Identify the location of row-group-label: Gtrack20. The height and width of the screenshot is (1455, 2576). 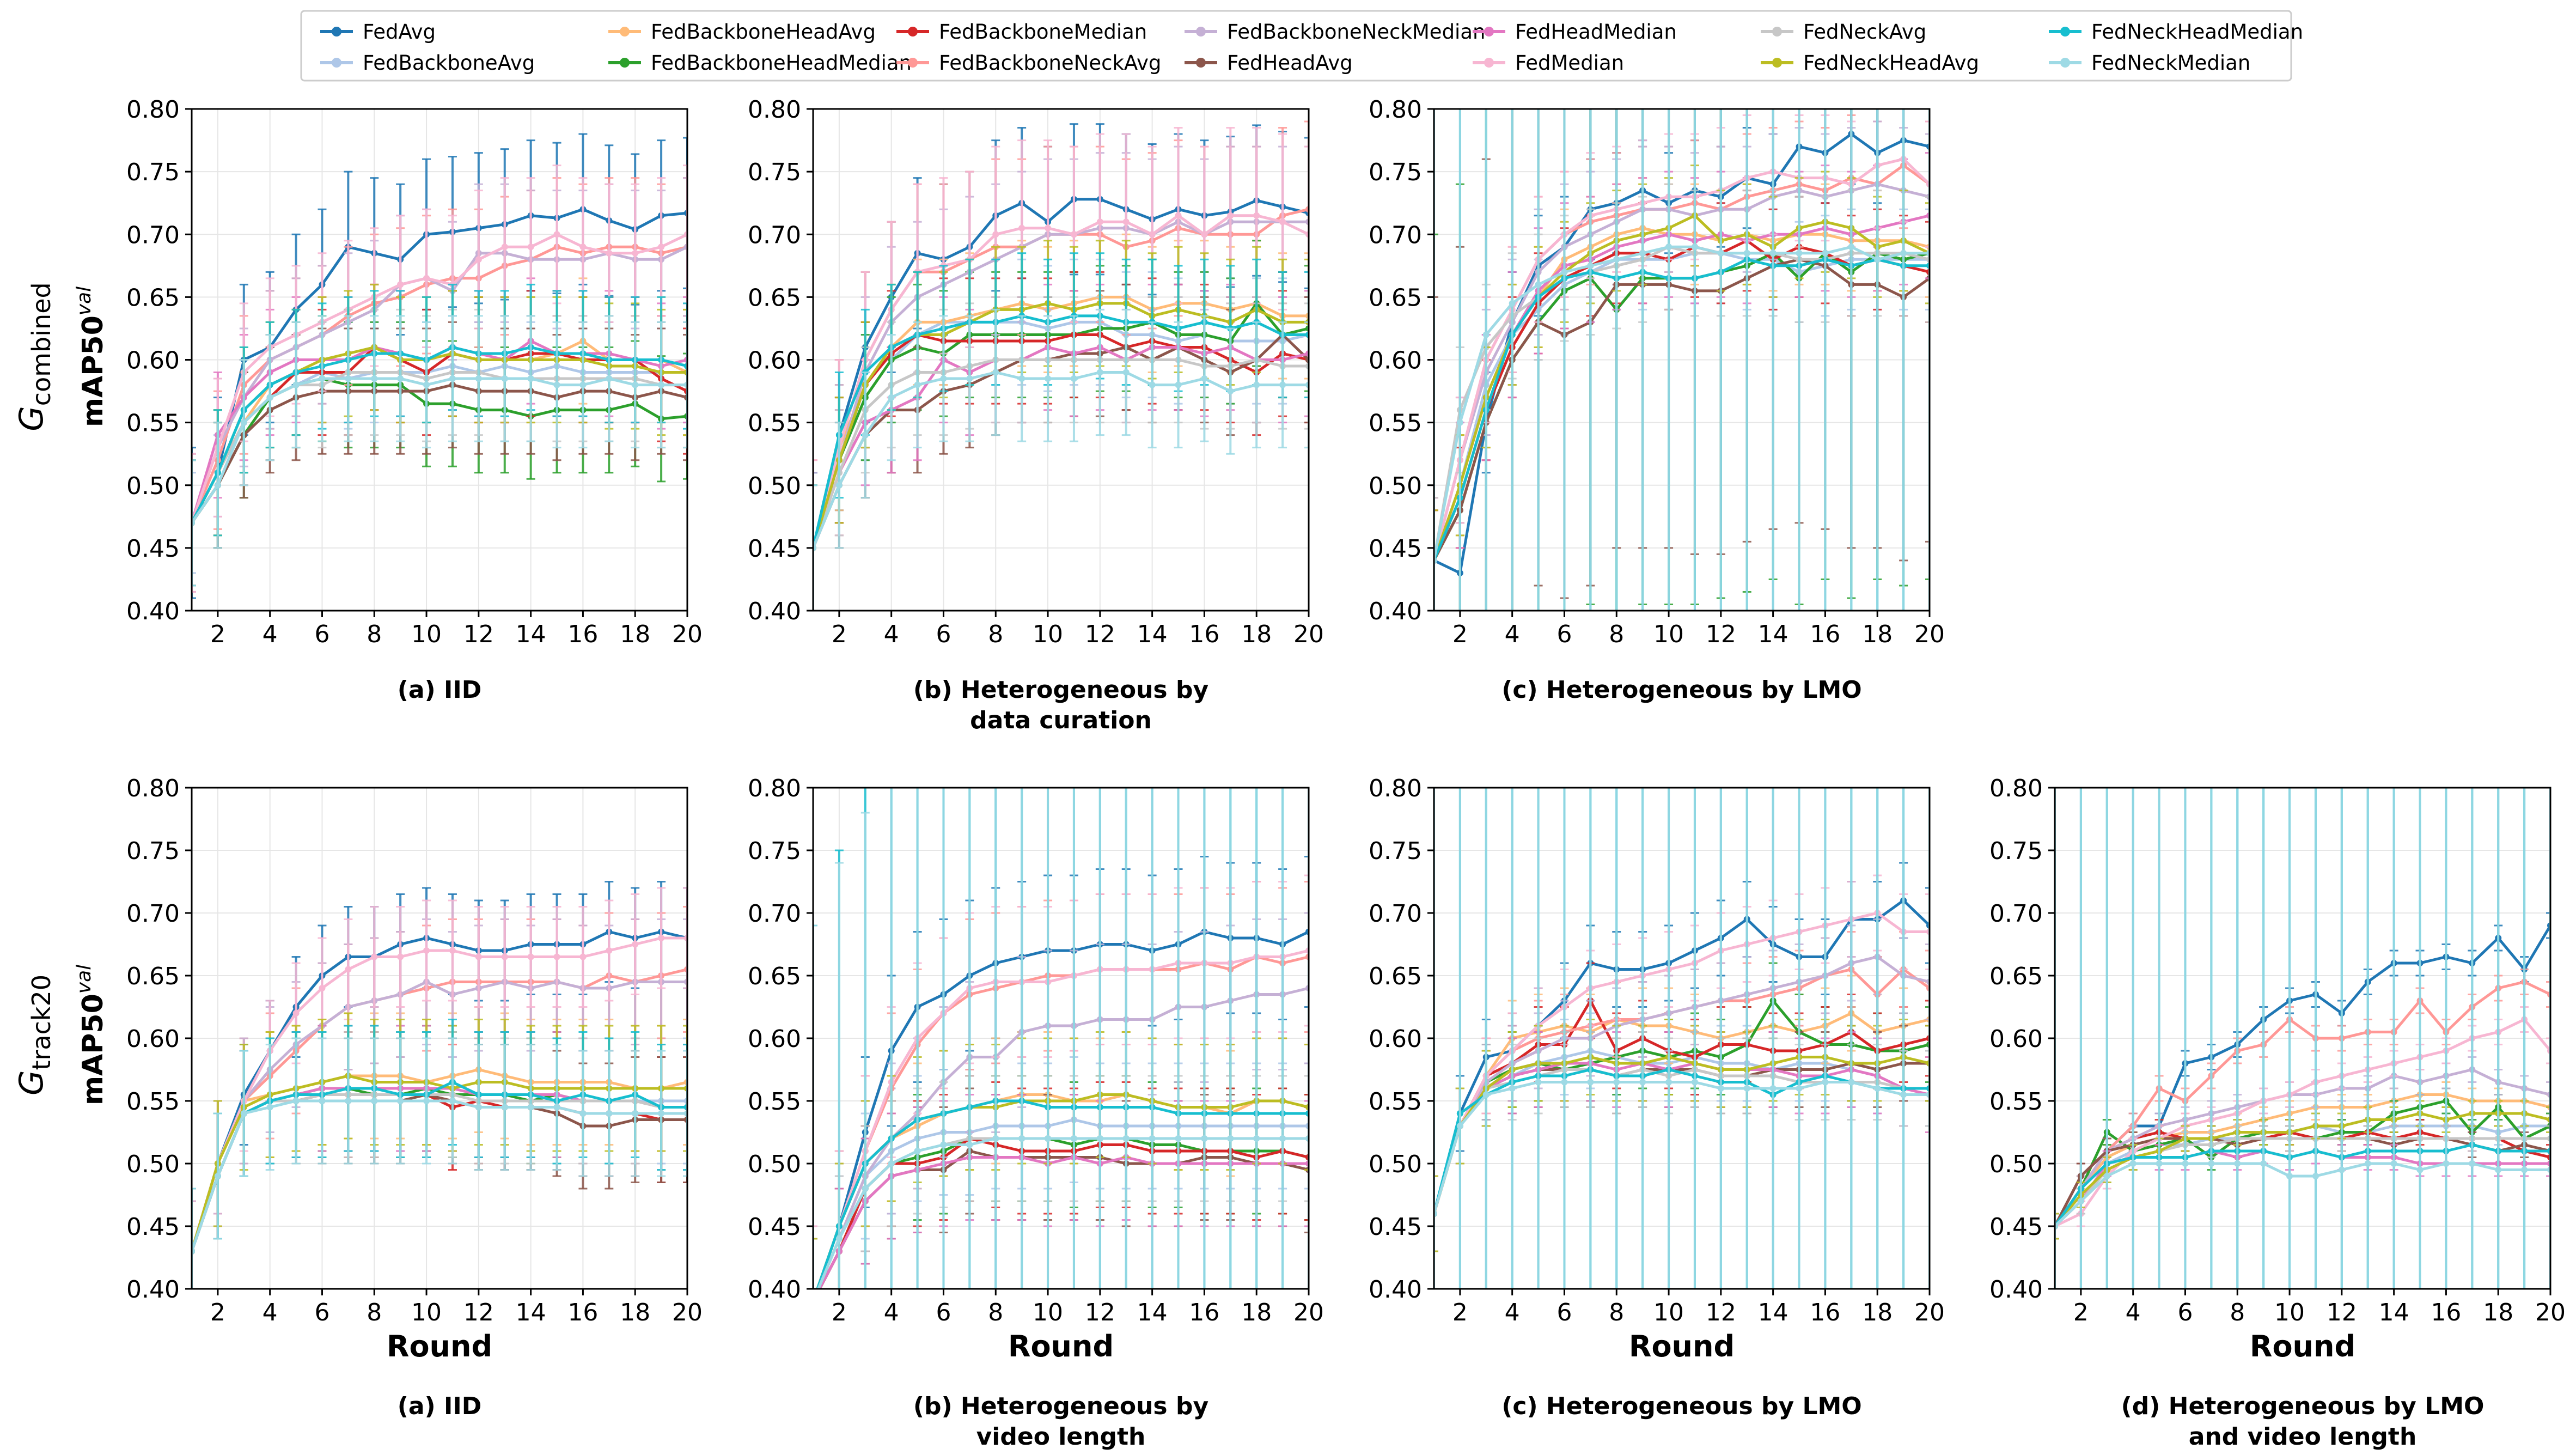
(34, 1035).